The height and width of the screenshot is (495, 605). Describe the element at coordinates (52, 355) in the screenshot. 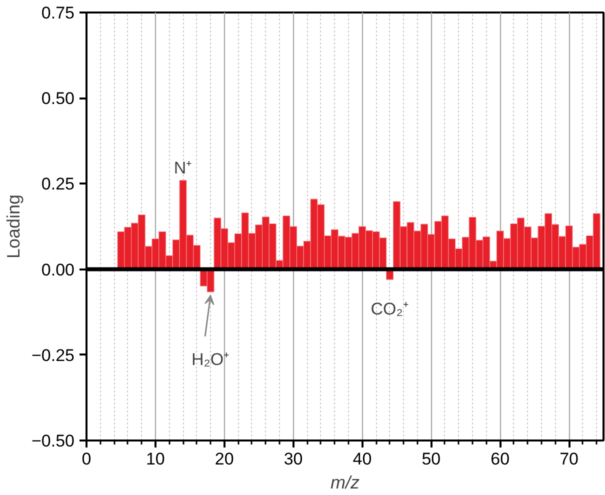

I see `y-tick-label: −0.25` at that location.